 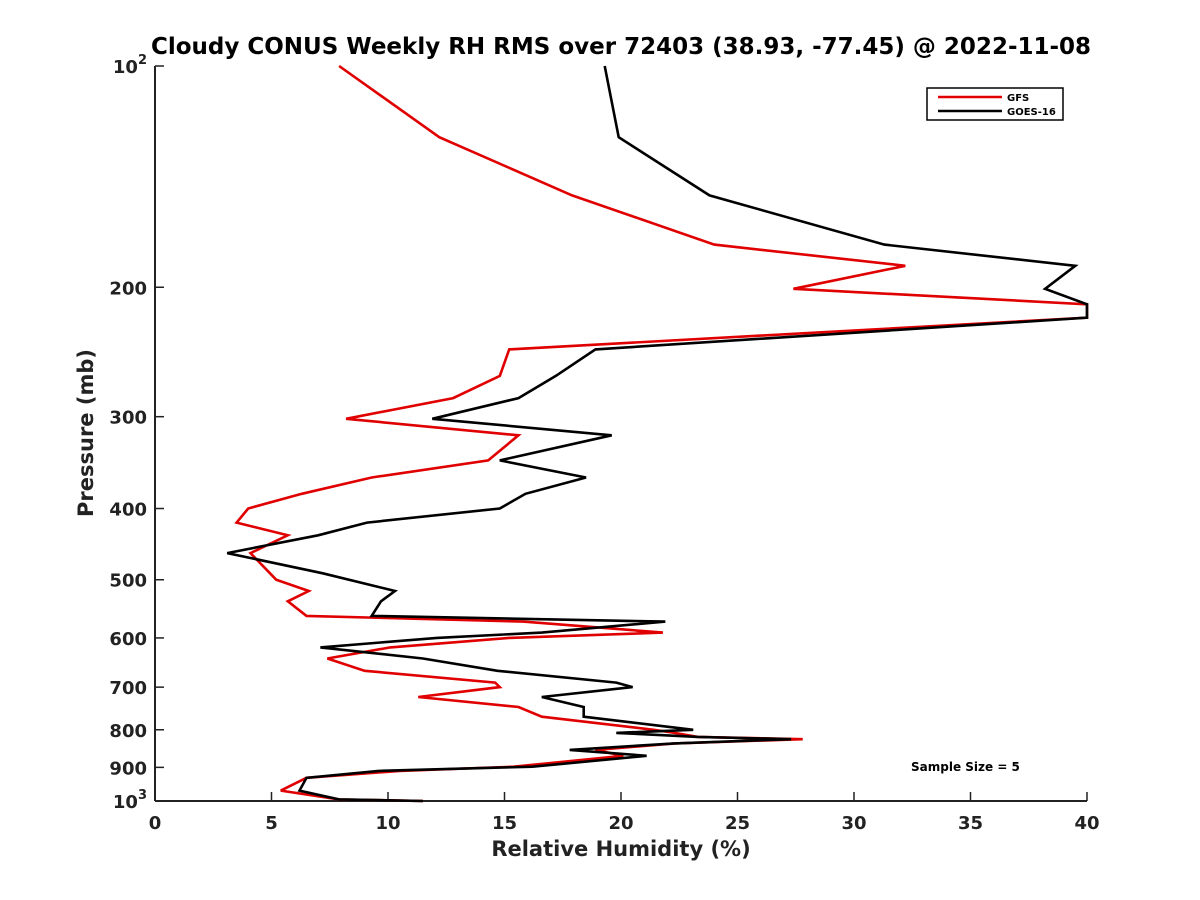 What do you see at coordinates (128, 688) in the screenshot?
I see `y-tick-label: 700` at bounding box center [128, 688].